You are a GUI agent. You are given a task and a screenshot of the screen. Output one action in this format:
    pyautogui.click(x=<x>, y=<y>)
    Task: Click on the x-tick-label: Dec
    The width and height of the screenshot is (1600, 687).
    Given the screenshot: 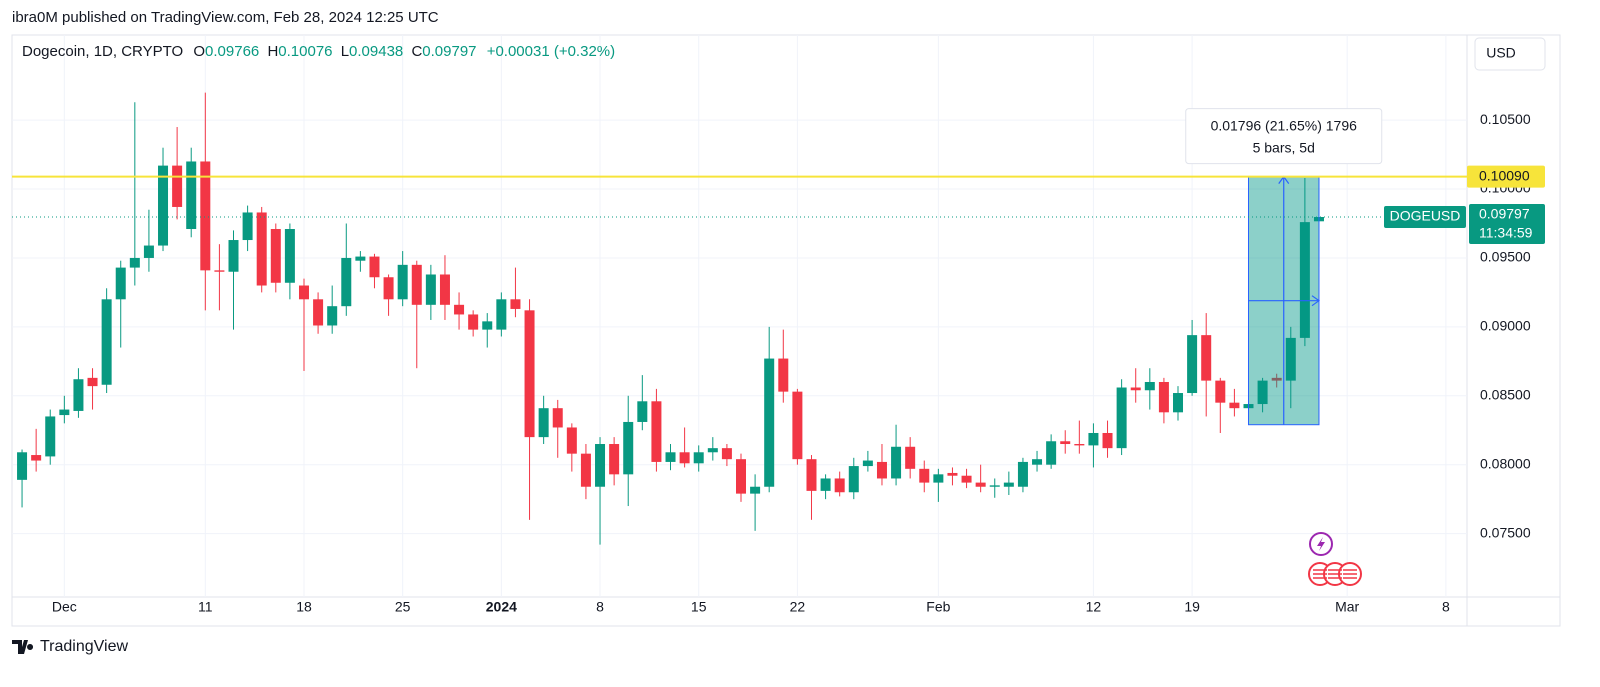 What is the action you would take?
    pyautogui.click(x=64, y=607)
    